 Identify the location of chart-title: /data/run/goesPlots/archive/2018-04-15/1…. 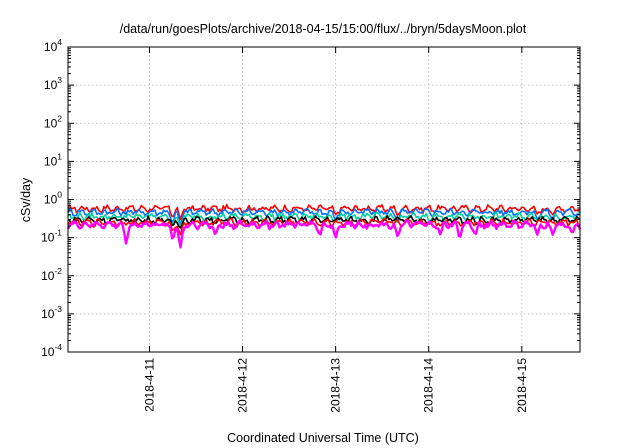
(323, 29).